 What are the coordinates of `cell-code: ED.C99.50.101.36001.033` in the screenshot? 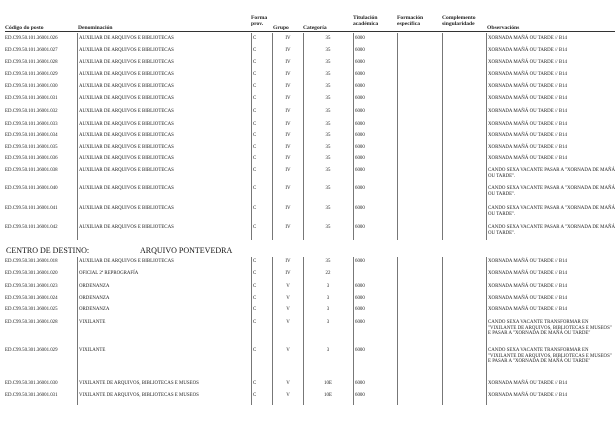 It's located at (31, 124).